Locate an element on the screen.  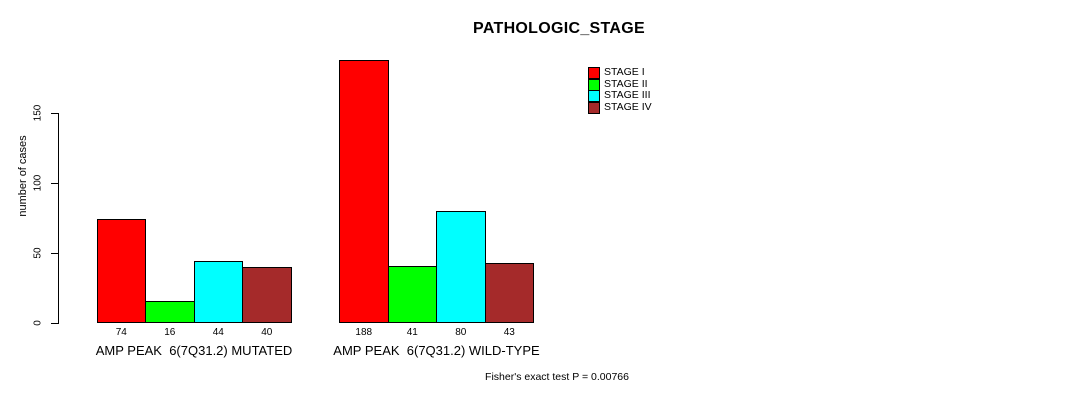
bar-value-label: 40 is located at coordinates (267, 332).